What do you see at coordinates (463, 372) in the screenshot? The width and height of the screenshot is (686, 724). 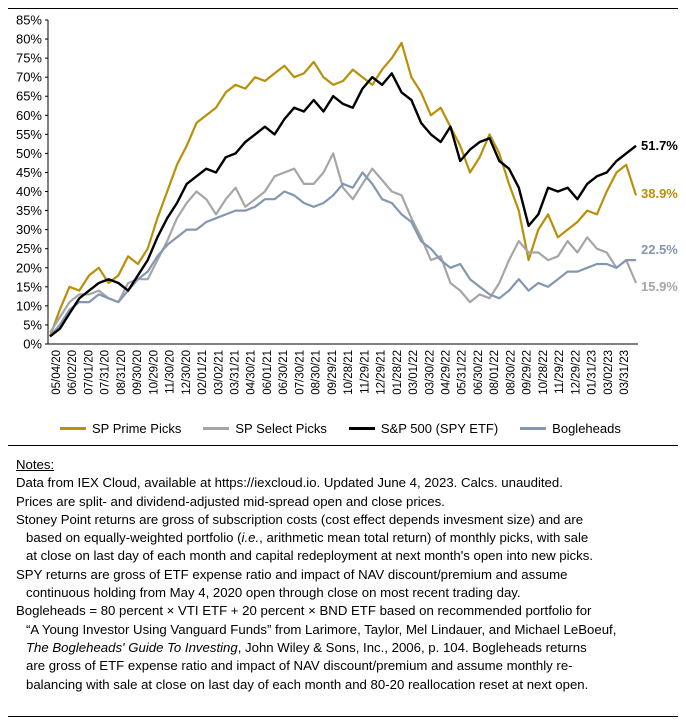 I see `x-tick-label: 05/31/22` at bounding box center [463, 372].